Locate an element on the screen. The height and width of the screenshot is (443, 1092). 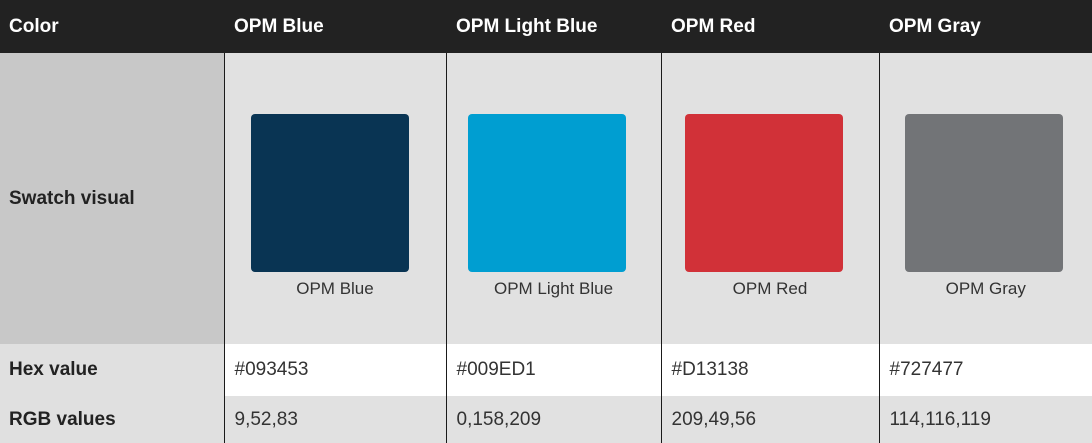
hex-value: #009ED1 is located at coordinates (554, 370).